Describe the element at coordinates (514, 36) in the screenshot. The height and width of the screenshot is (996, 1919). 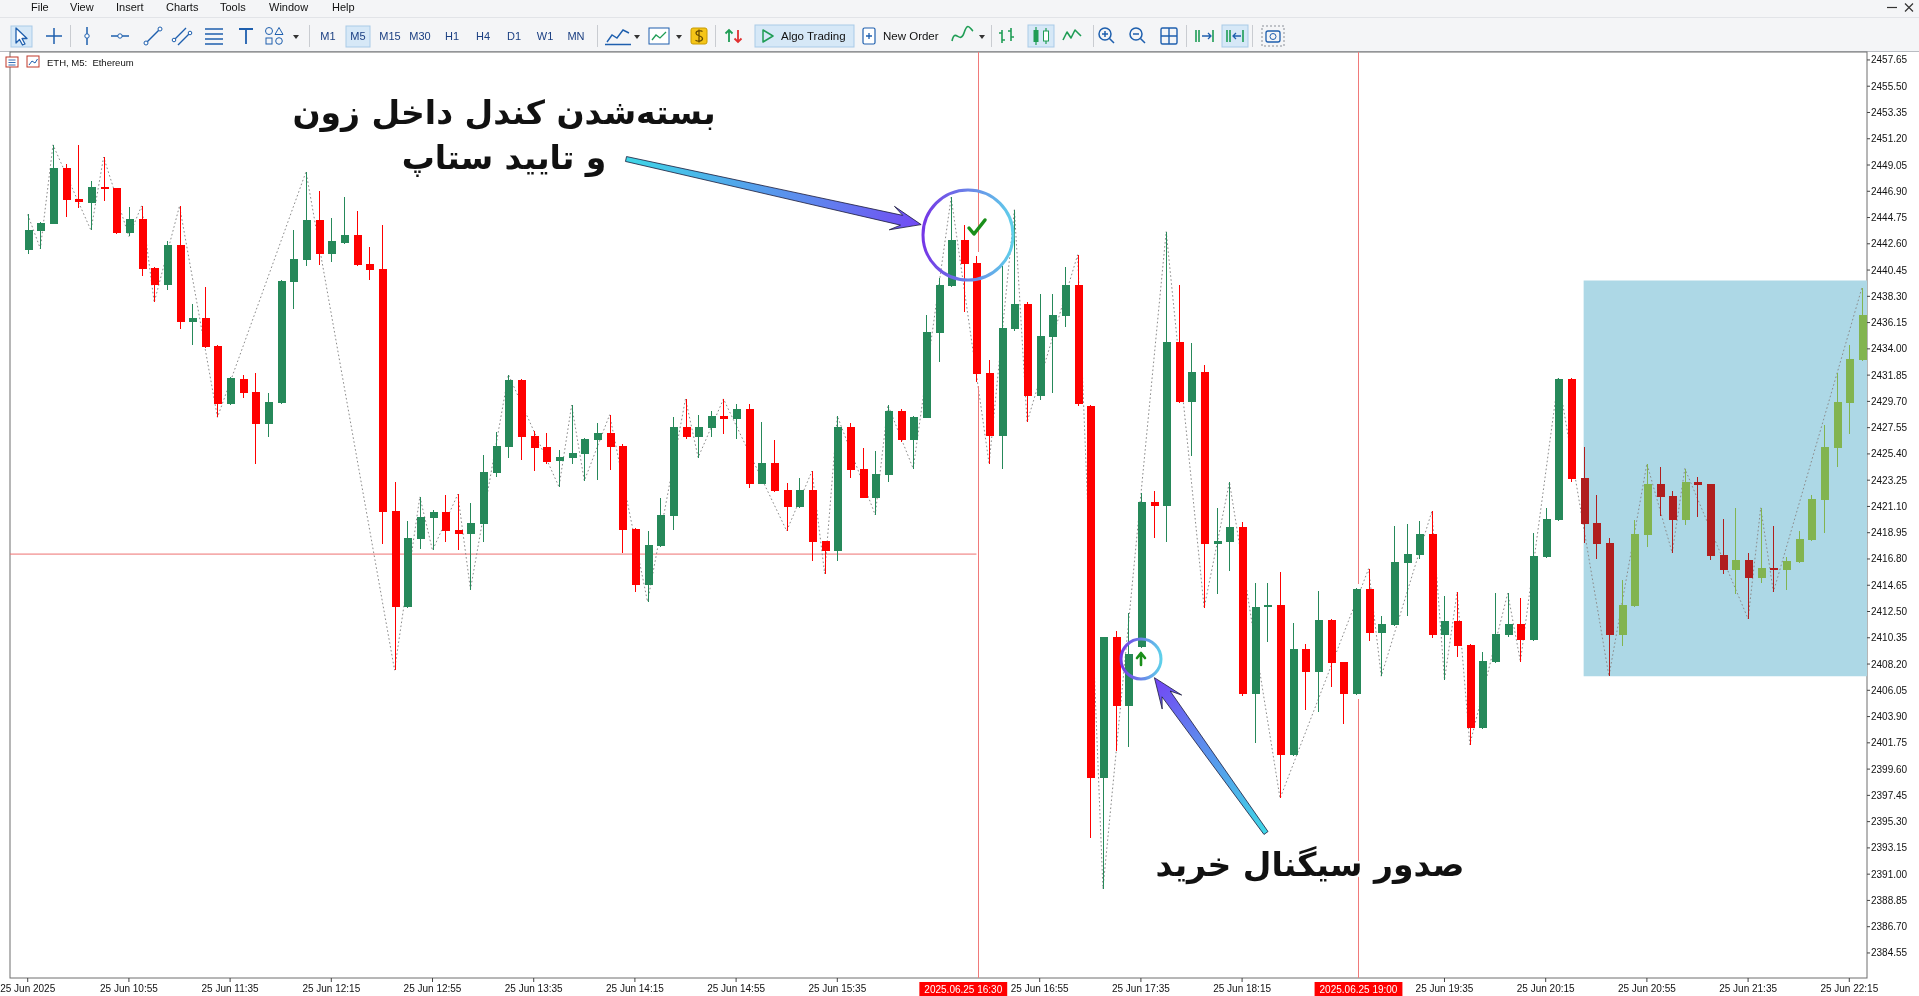
I see `text: D1` at that location.